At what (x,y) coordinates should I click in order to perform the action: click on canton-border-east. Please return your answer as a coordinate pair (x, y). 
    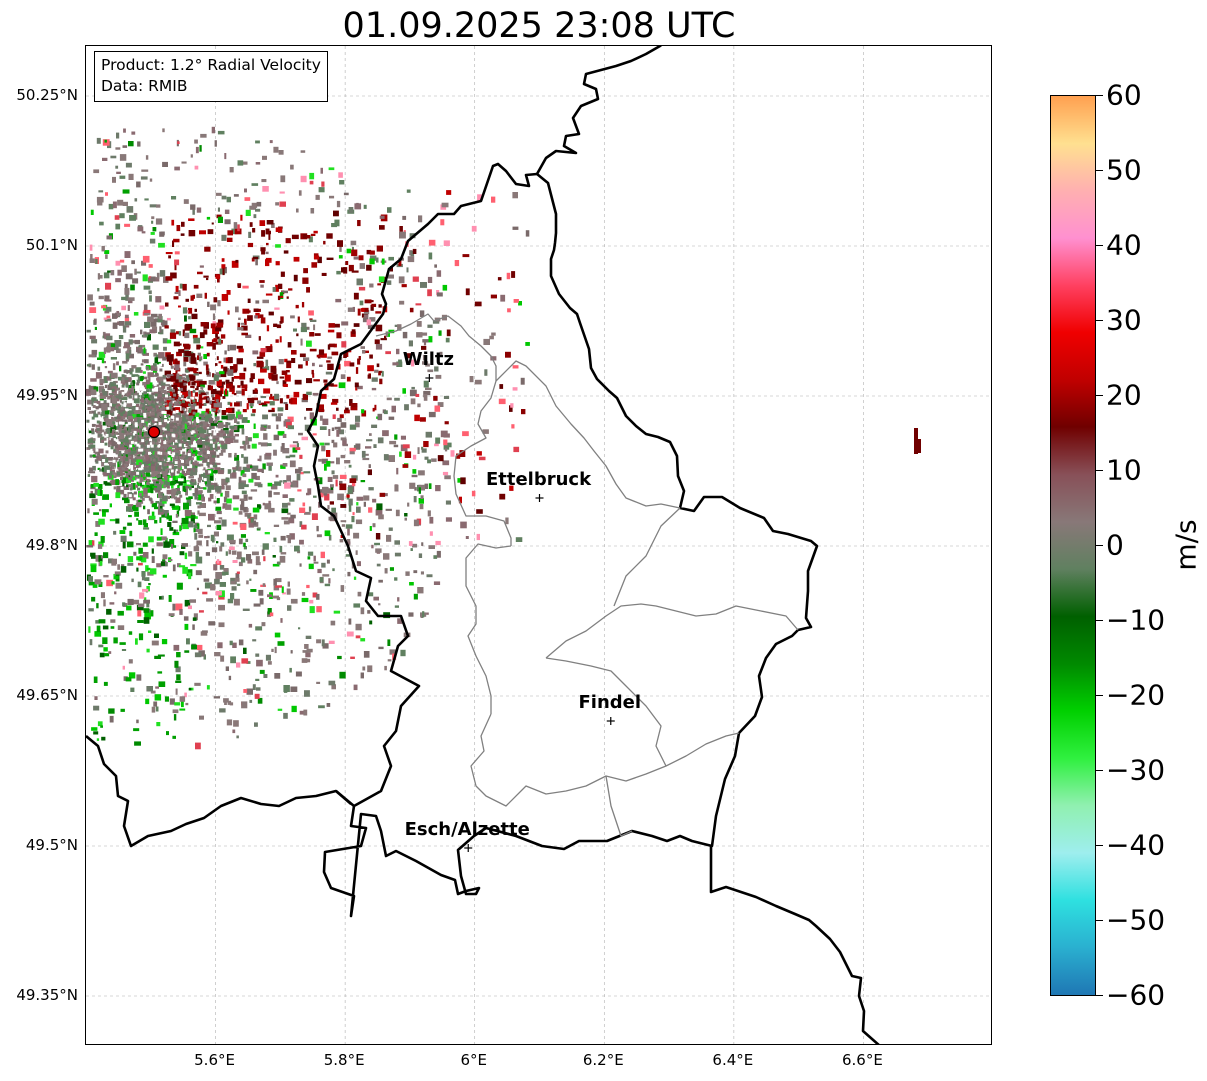
    Looking at the image, I should click on (672, 631).